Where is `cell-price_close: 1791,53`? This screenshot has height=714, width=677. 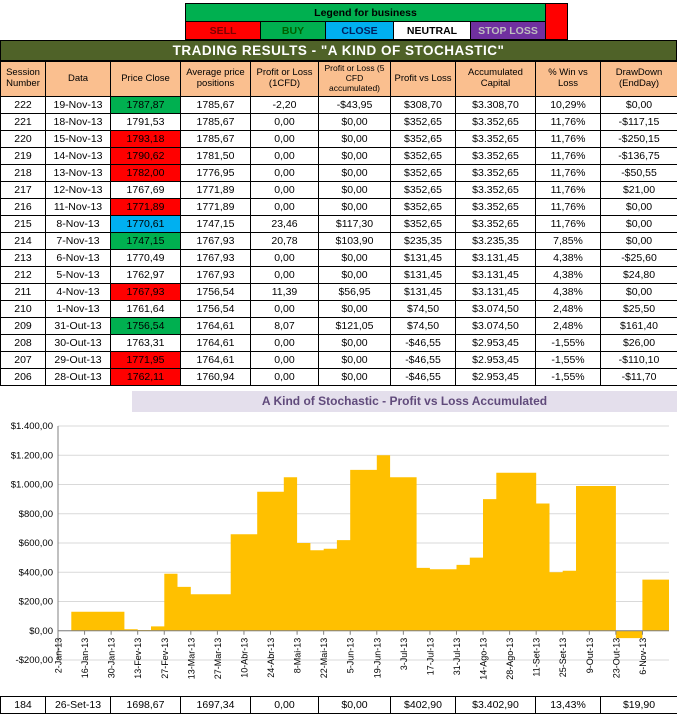
cell-price_close: 1791,53 is located at coordinates (146, 122).